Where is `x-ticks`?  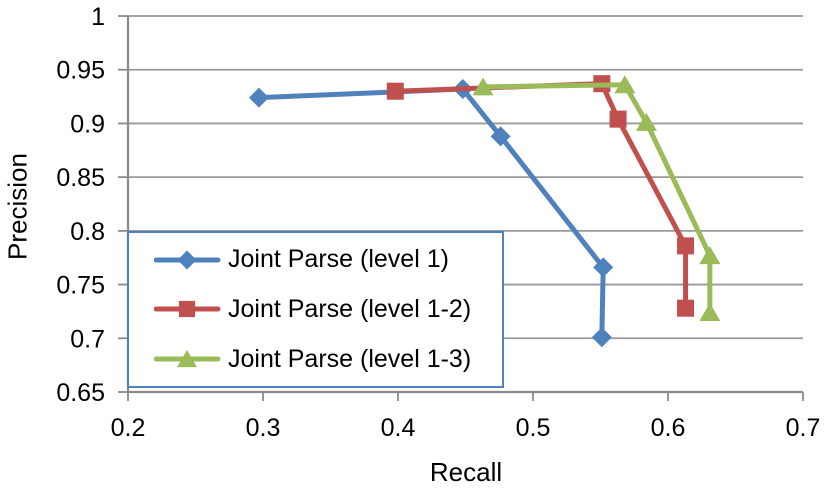
x-ticks is located at coordinates (465, 396).